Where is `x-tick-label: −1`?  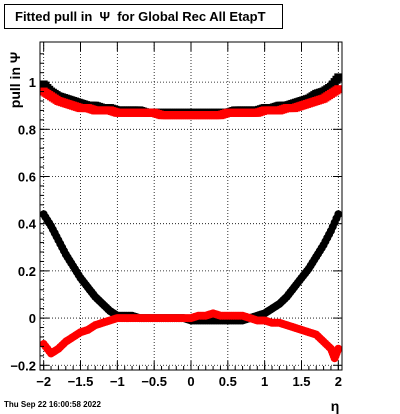 x-tick-label: −1 is located at coordinates (117, 381).